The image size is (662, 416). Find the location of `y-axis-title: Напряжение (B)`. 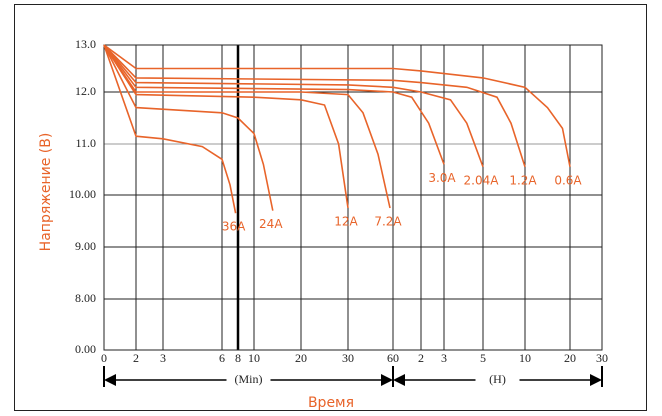

y-axis-title: Напряжение (B) is located at coordinates (46, 192).